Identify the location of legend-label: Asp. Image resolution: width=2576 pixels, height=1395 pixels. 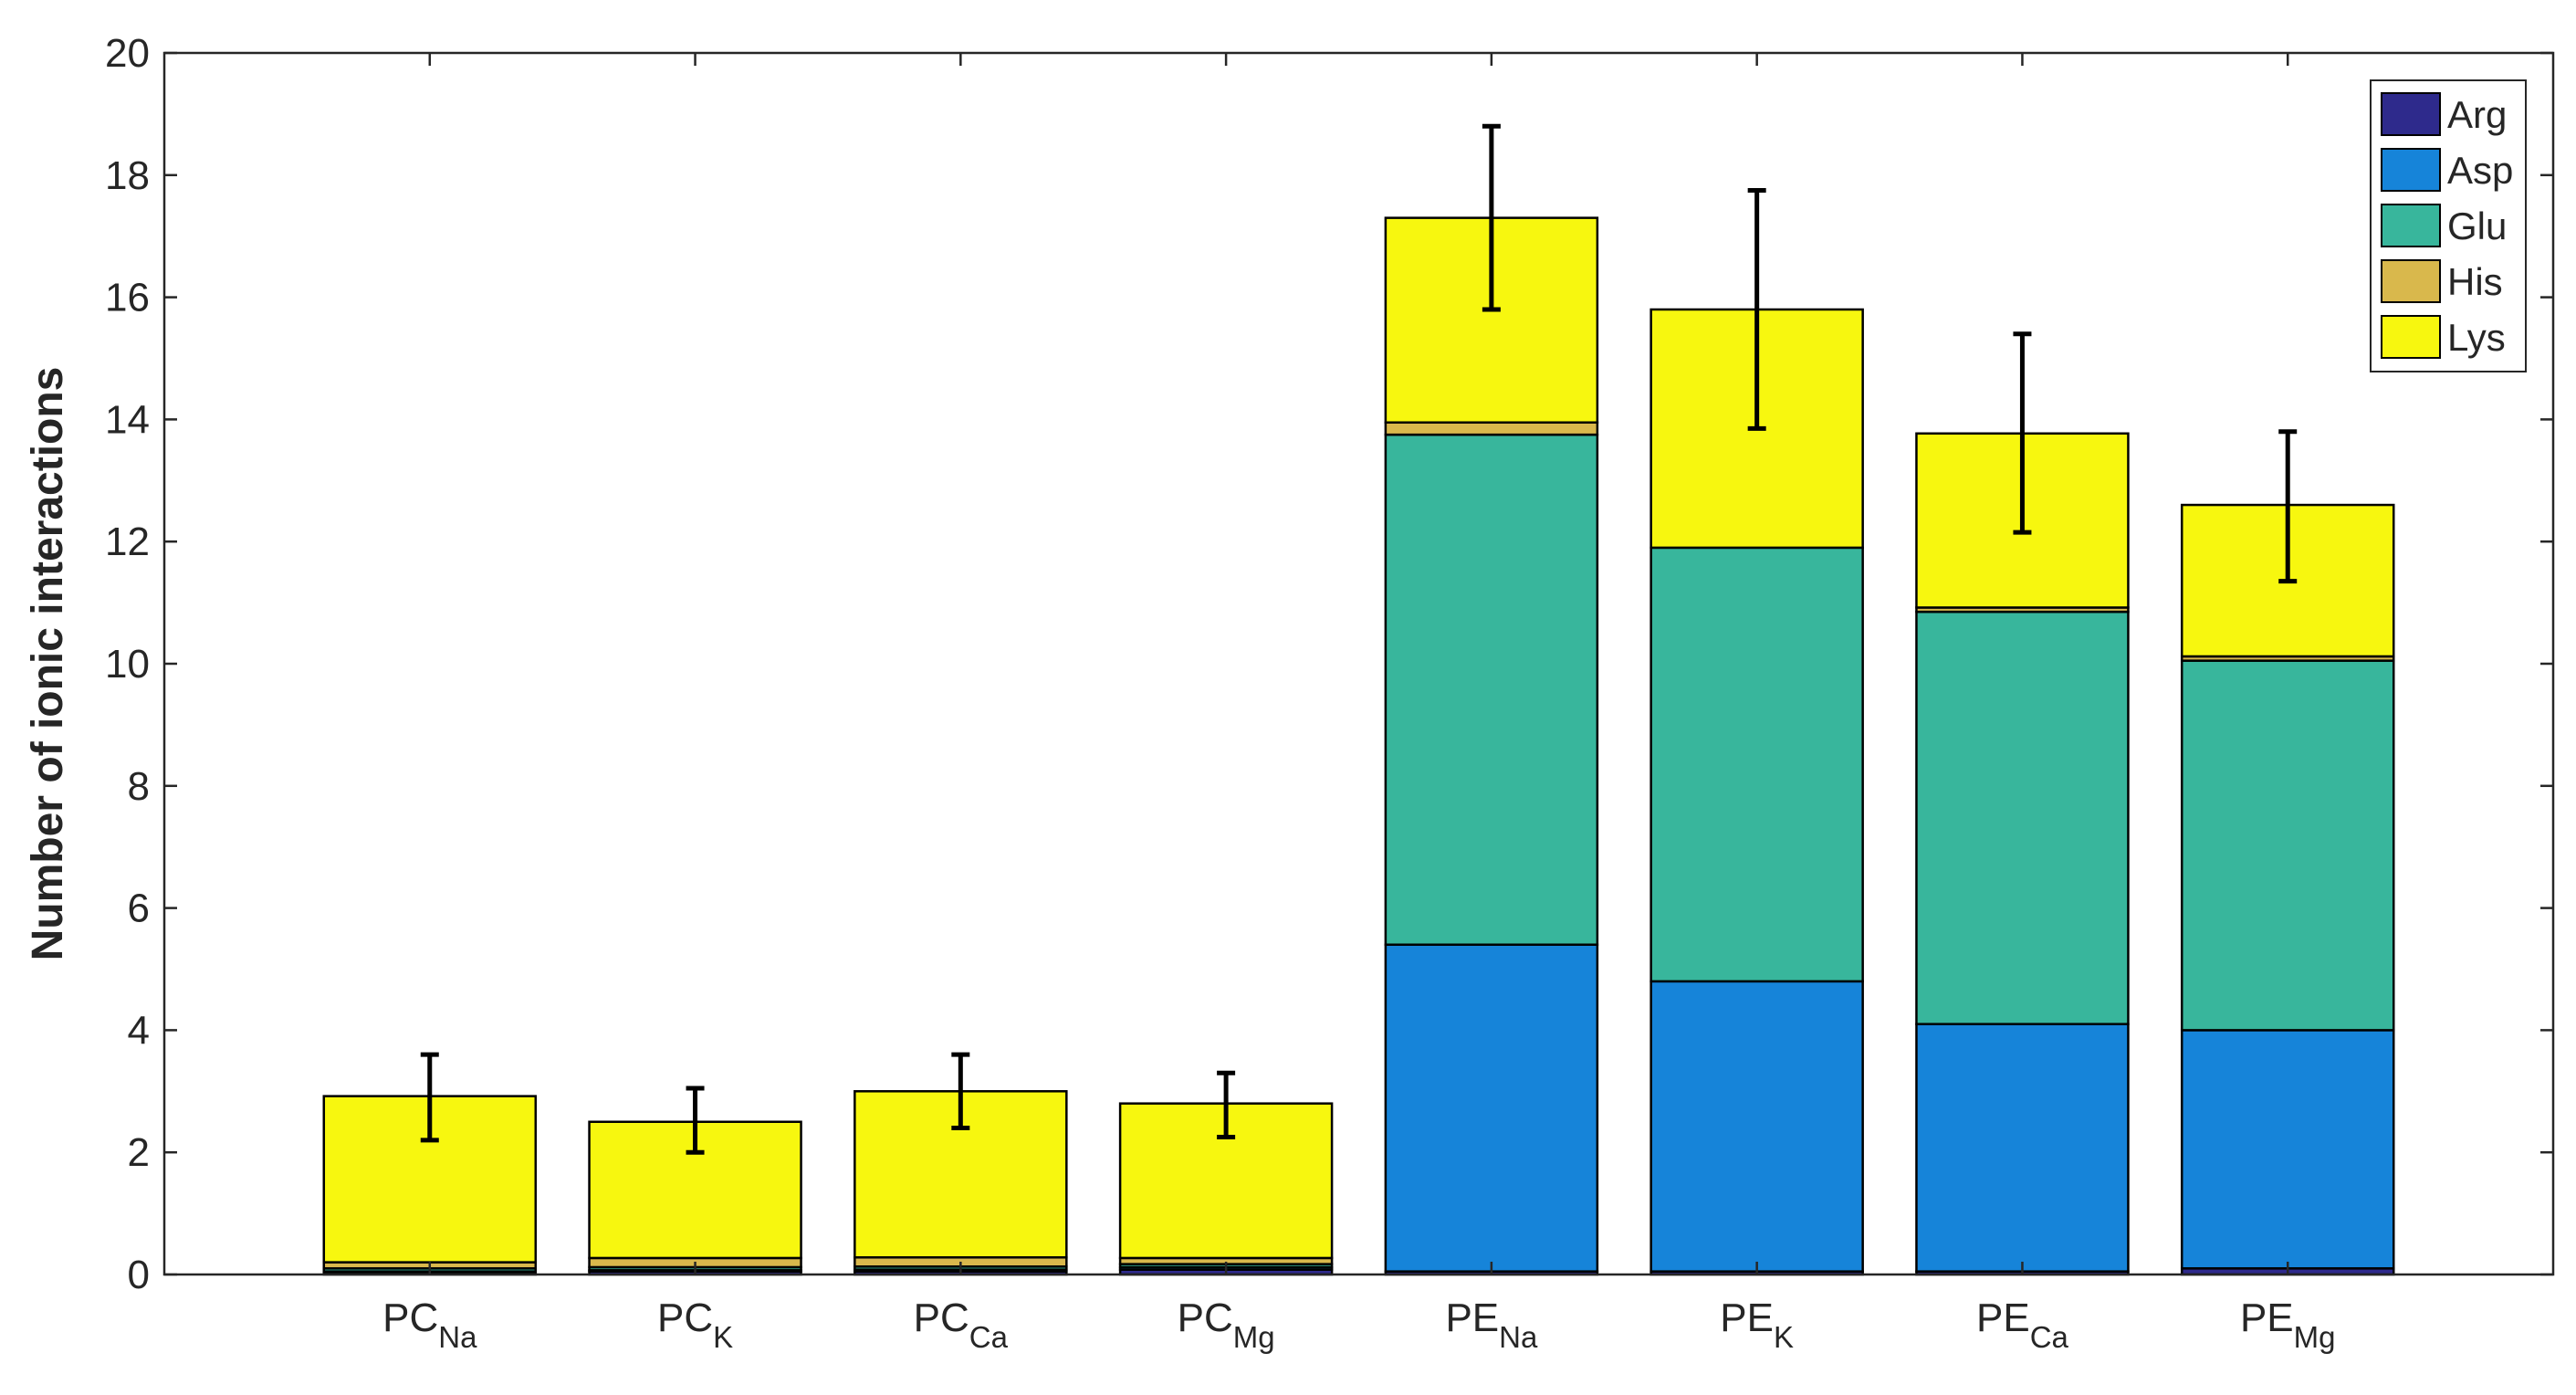
(2480, 170).